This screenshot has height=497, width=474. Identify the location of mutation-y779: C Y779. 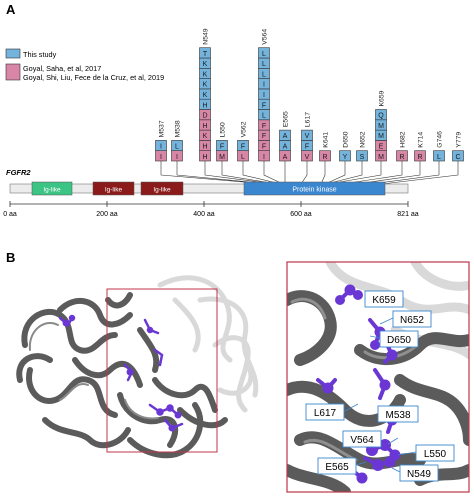
(422, 158).